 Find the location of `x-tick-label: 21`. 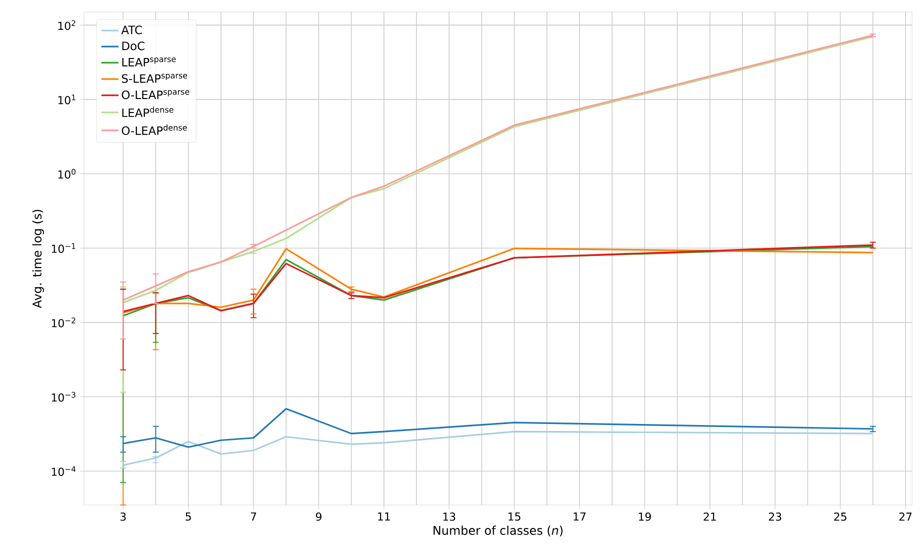

x-tick-label: 21 is located at coordinates (710, 516).